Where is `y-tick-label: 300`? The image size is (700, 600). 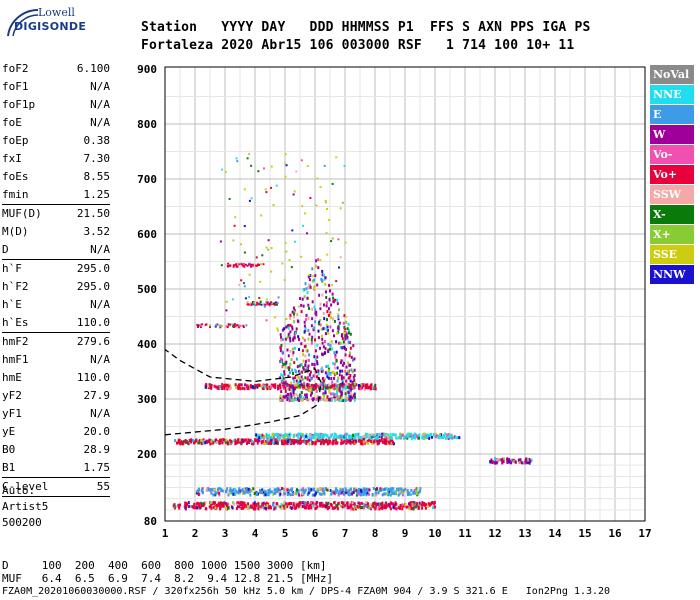
y-tick-label: 300 is located at coordinates (147, 399).